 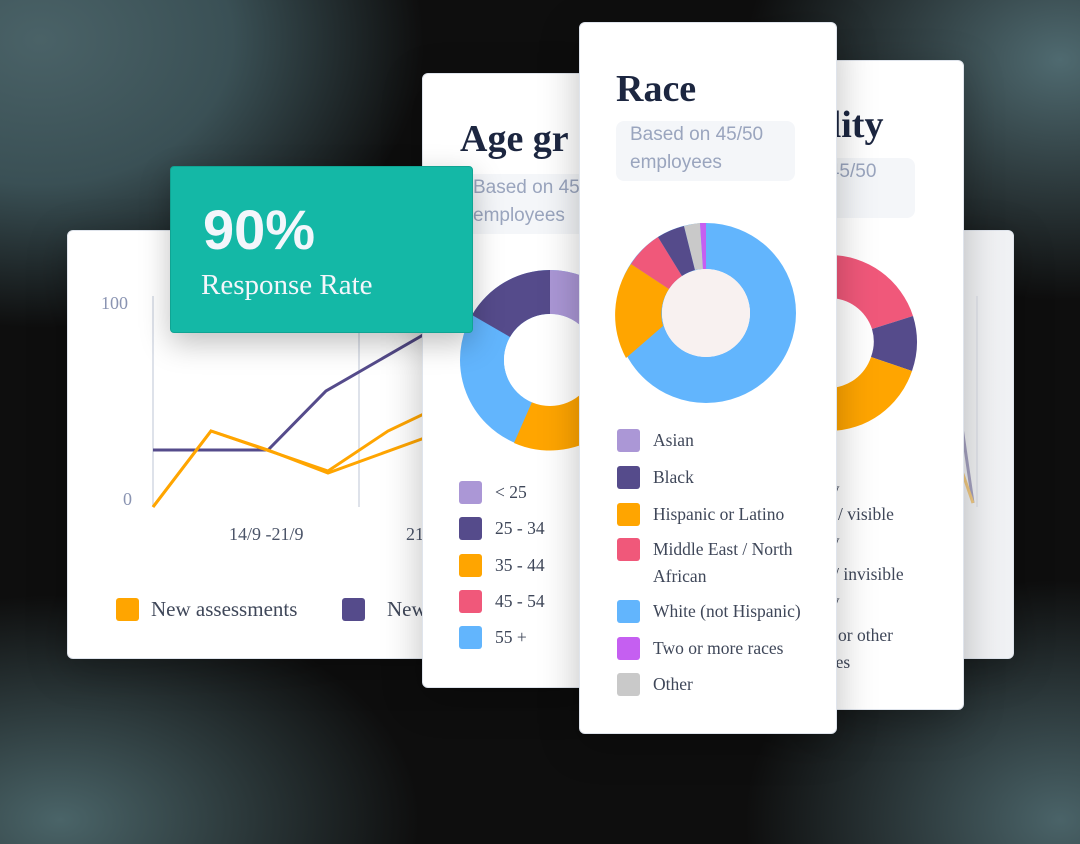 I want to click on legend-item: Middle East / North African, so click(x=705, y=563).